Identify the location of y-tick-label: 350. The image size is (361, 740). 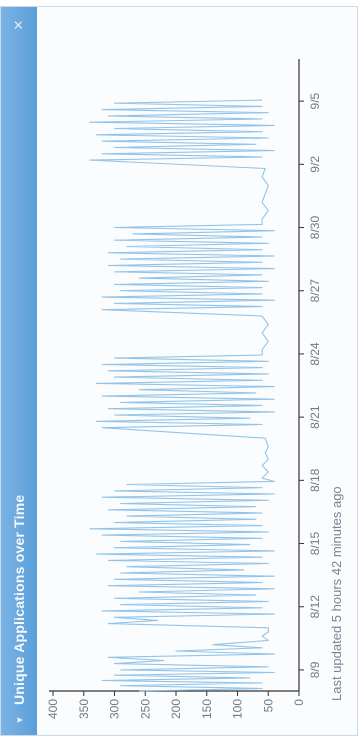
(84, 709).